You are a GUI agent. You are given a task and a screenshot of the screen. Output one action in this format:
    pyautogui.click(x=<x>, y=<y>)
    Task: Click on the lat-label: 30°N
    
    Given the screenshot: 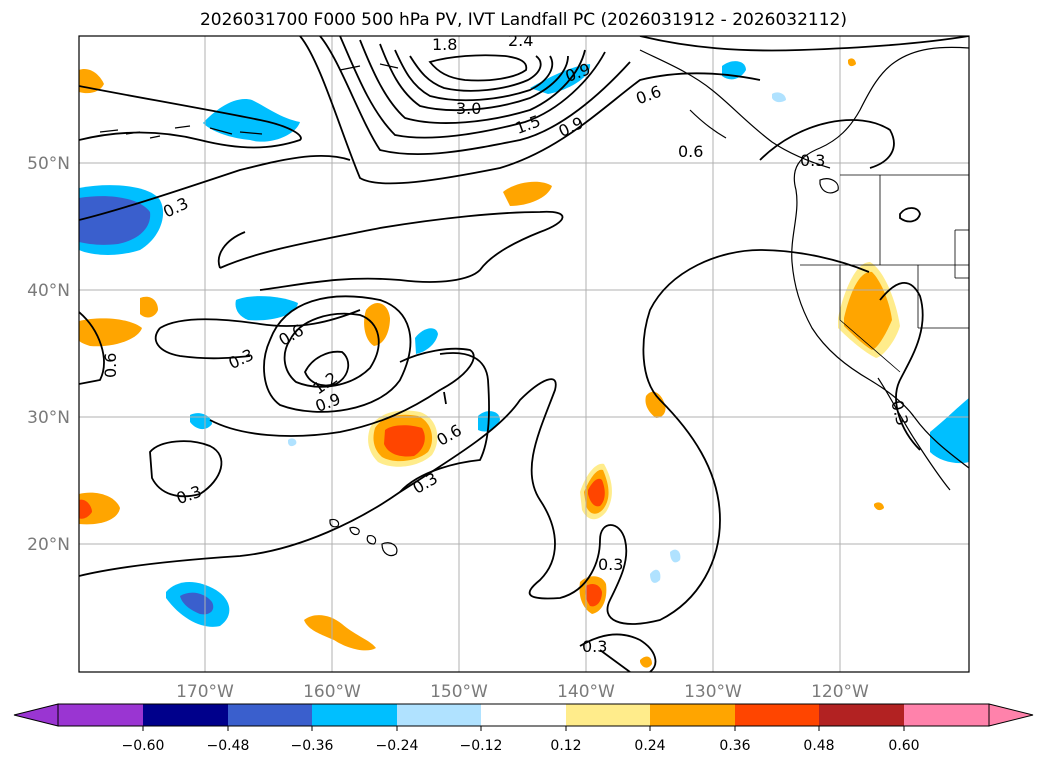 What is the action you would take?
    pyautogui.click(x=48, y=418)
    